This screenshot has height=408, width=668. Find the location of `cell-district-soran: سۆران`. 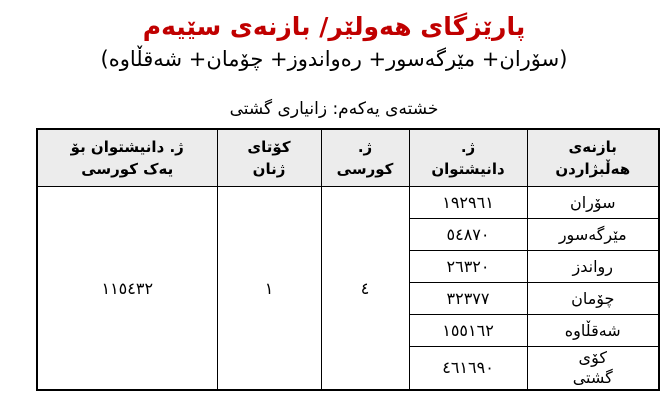

cell-district-soran: سۆران is located at coordinates (593, 203).